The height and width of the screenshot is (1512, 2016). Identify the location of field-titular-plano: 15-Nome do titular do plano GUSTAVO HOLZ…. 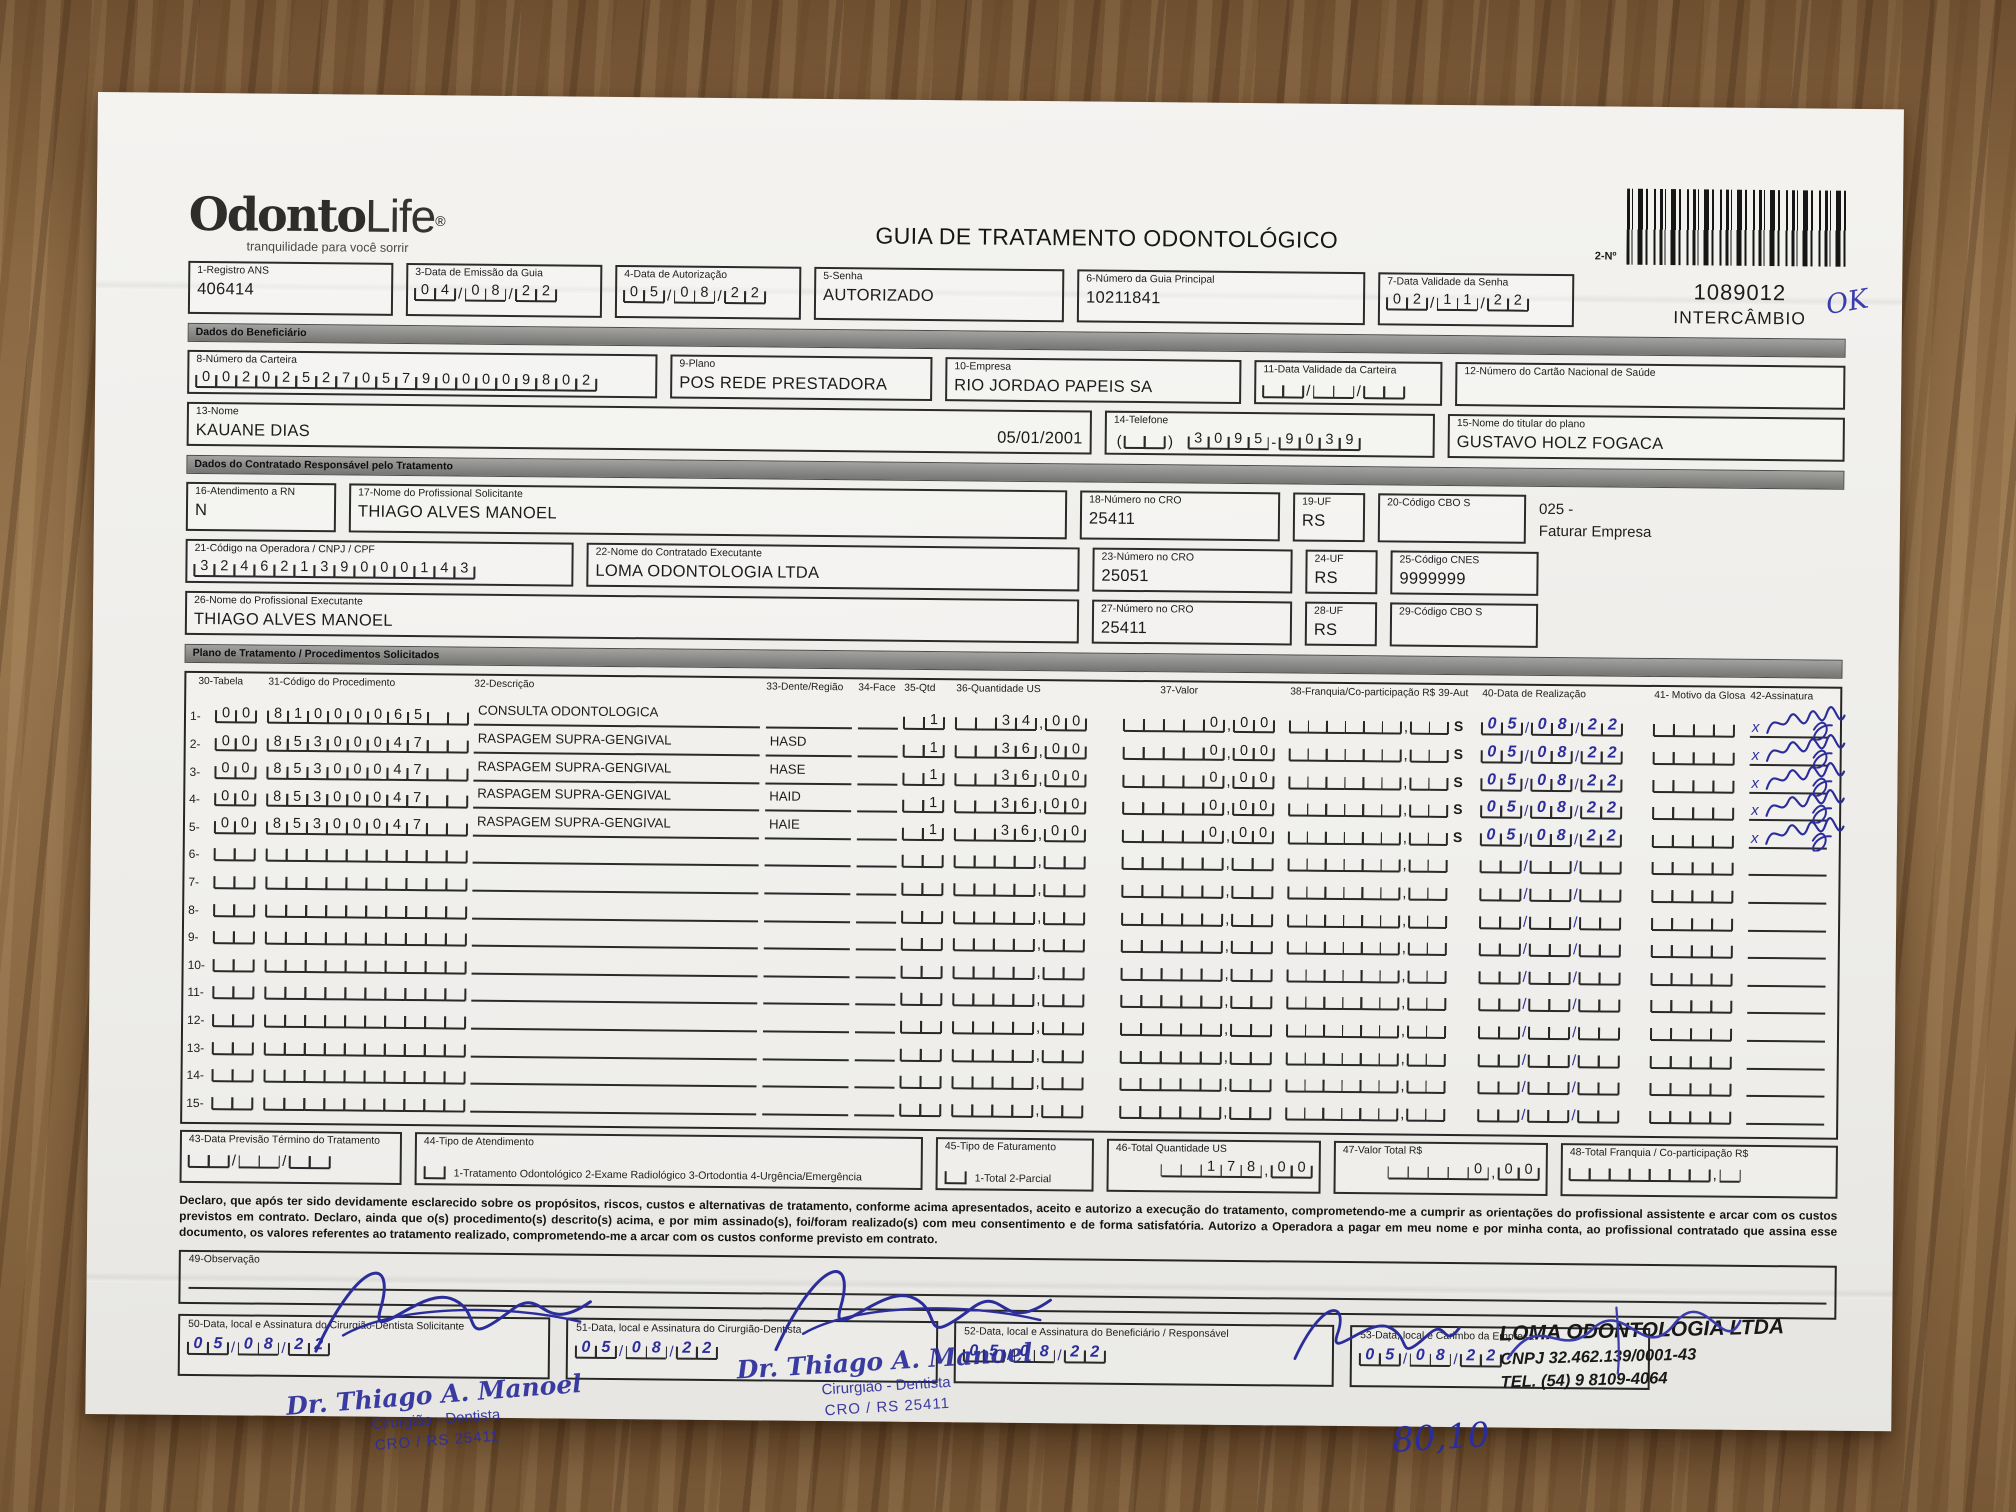
(1646, 437).